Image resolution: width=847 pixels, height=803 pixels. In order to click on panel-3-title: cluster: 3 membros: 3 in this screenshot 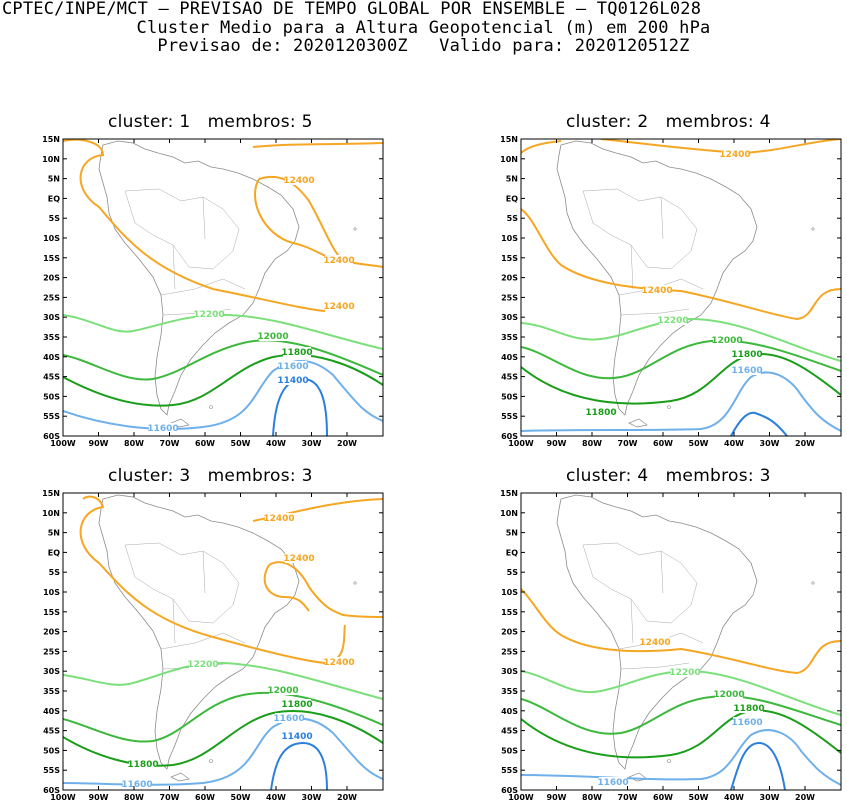, I will do `click(210, 476)`.